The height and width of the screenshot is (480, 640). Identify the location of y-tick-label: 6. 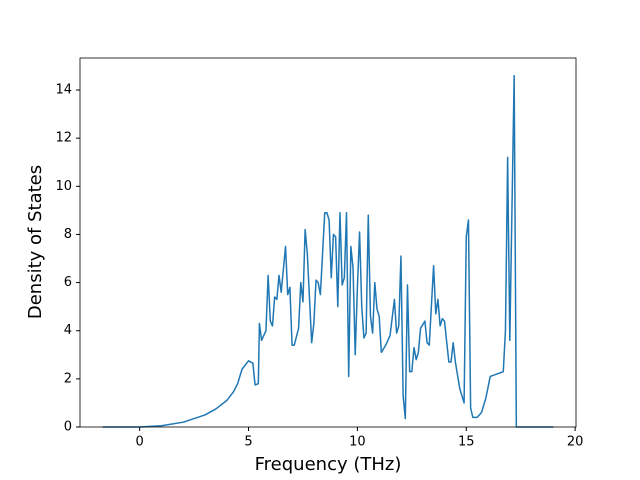
(68, 282).